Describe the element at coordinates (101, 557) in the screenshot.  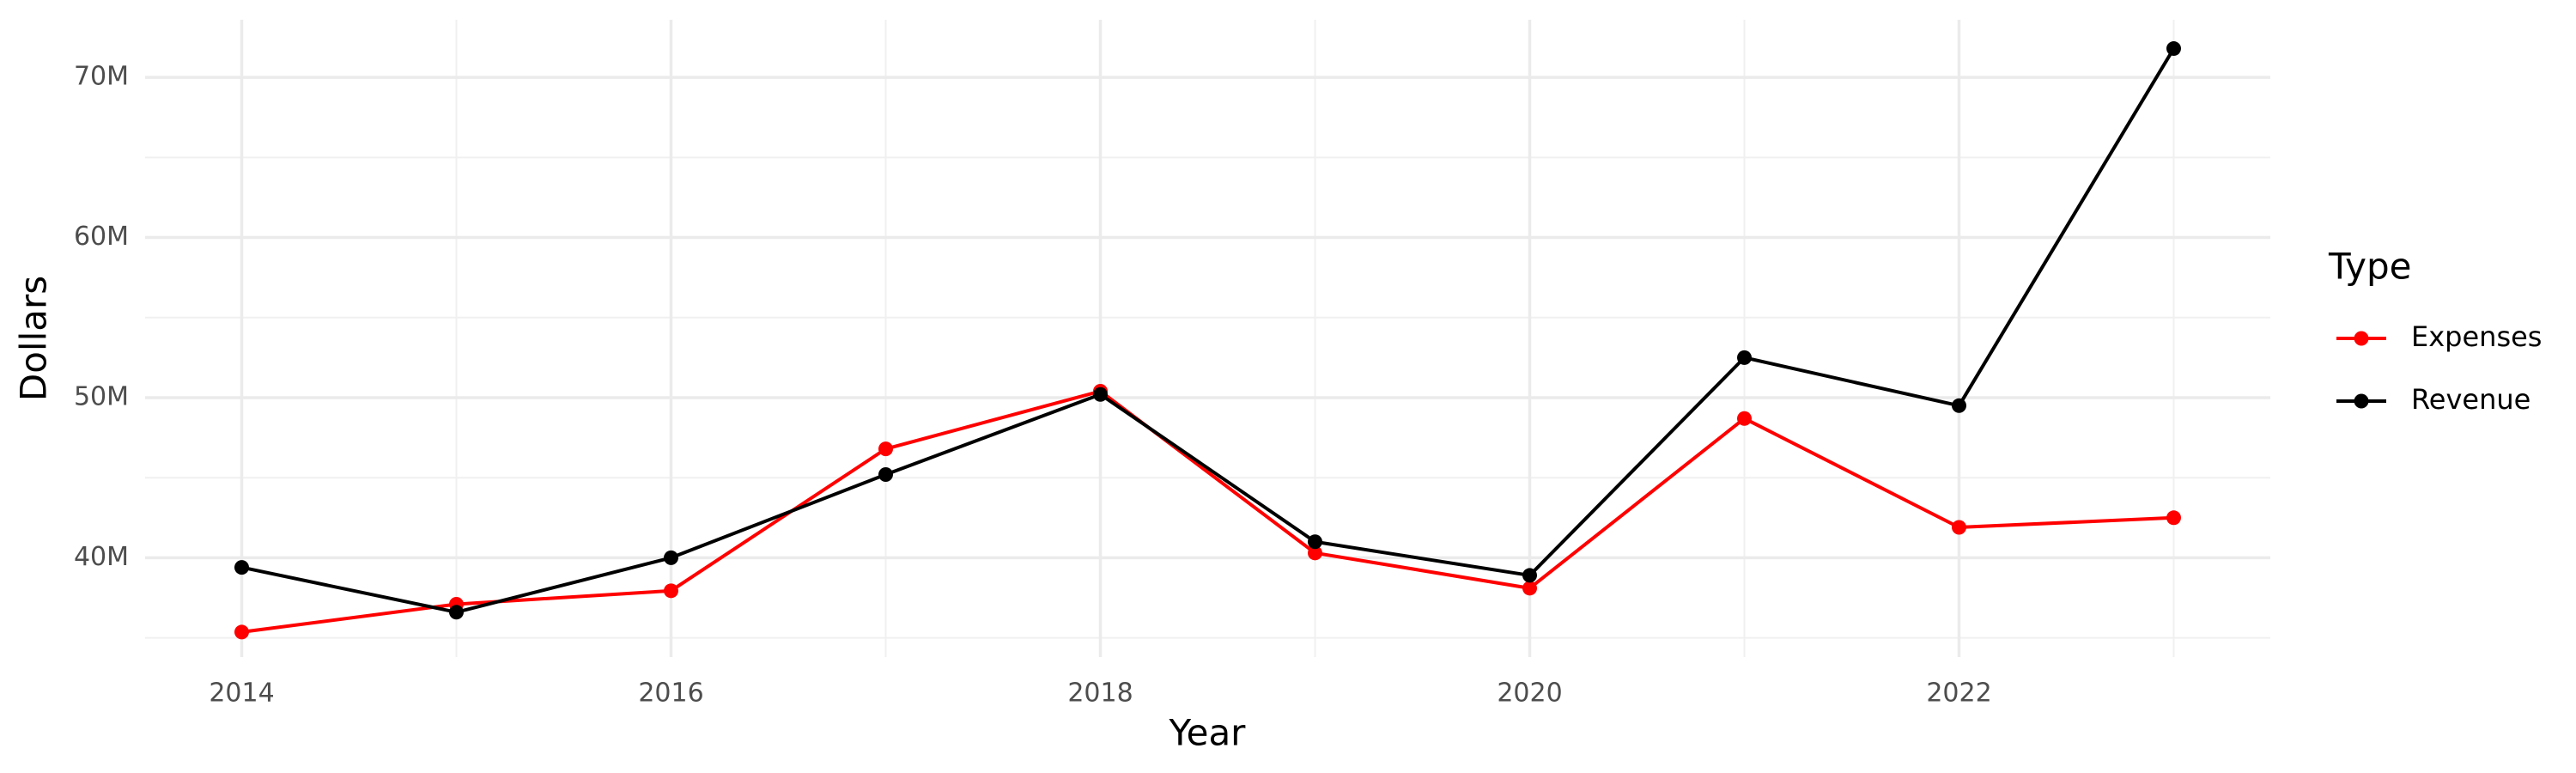
I see `y-tick-label: 40M` at that location.